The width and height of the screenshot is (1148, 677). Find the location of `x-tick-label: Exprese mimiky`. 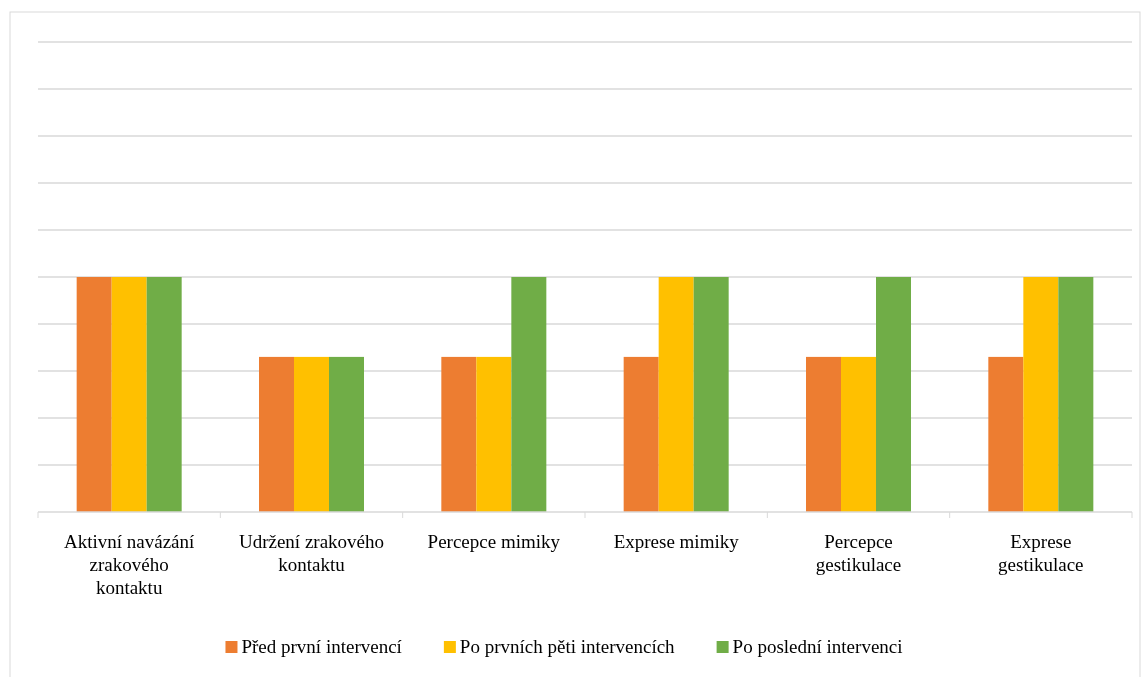

x-tick-label: Exprese mimiky is located at coordinates (676, 541).